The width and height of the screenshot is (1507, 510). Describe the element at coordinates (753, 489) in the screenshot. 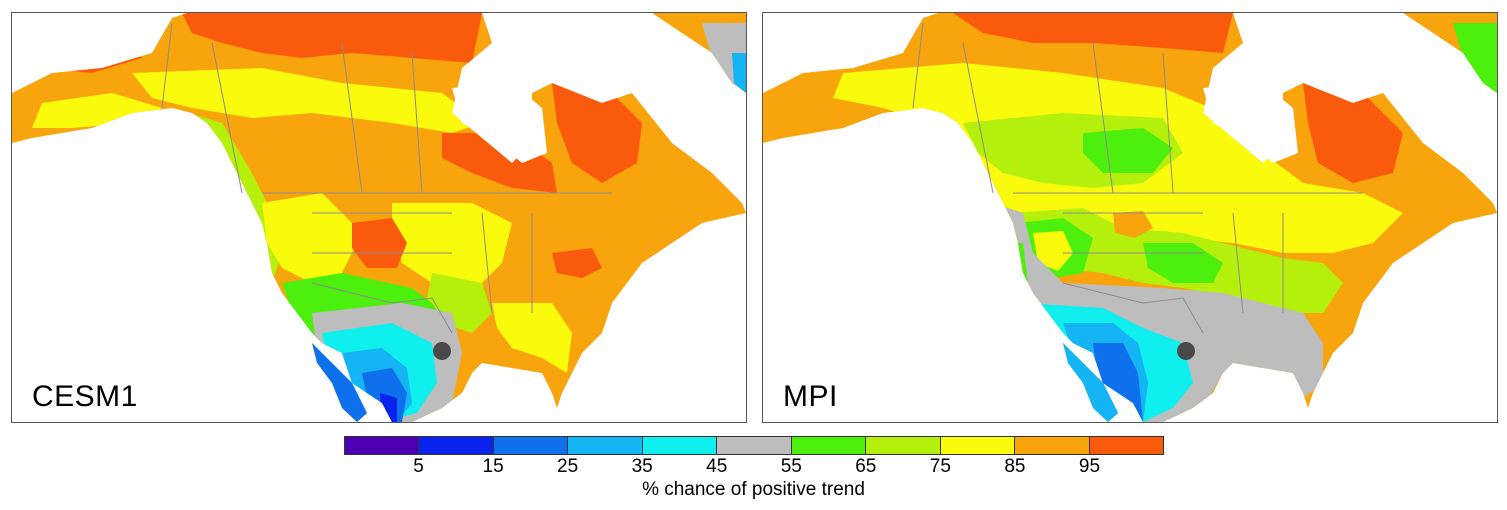

I see `colorbar-title: % chance of positive trend` at that location.